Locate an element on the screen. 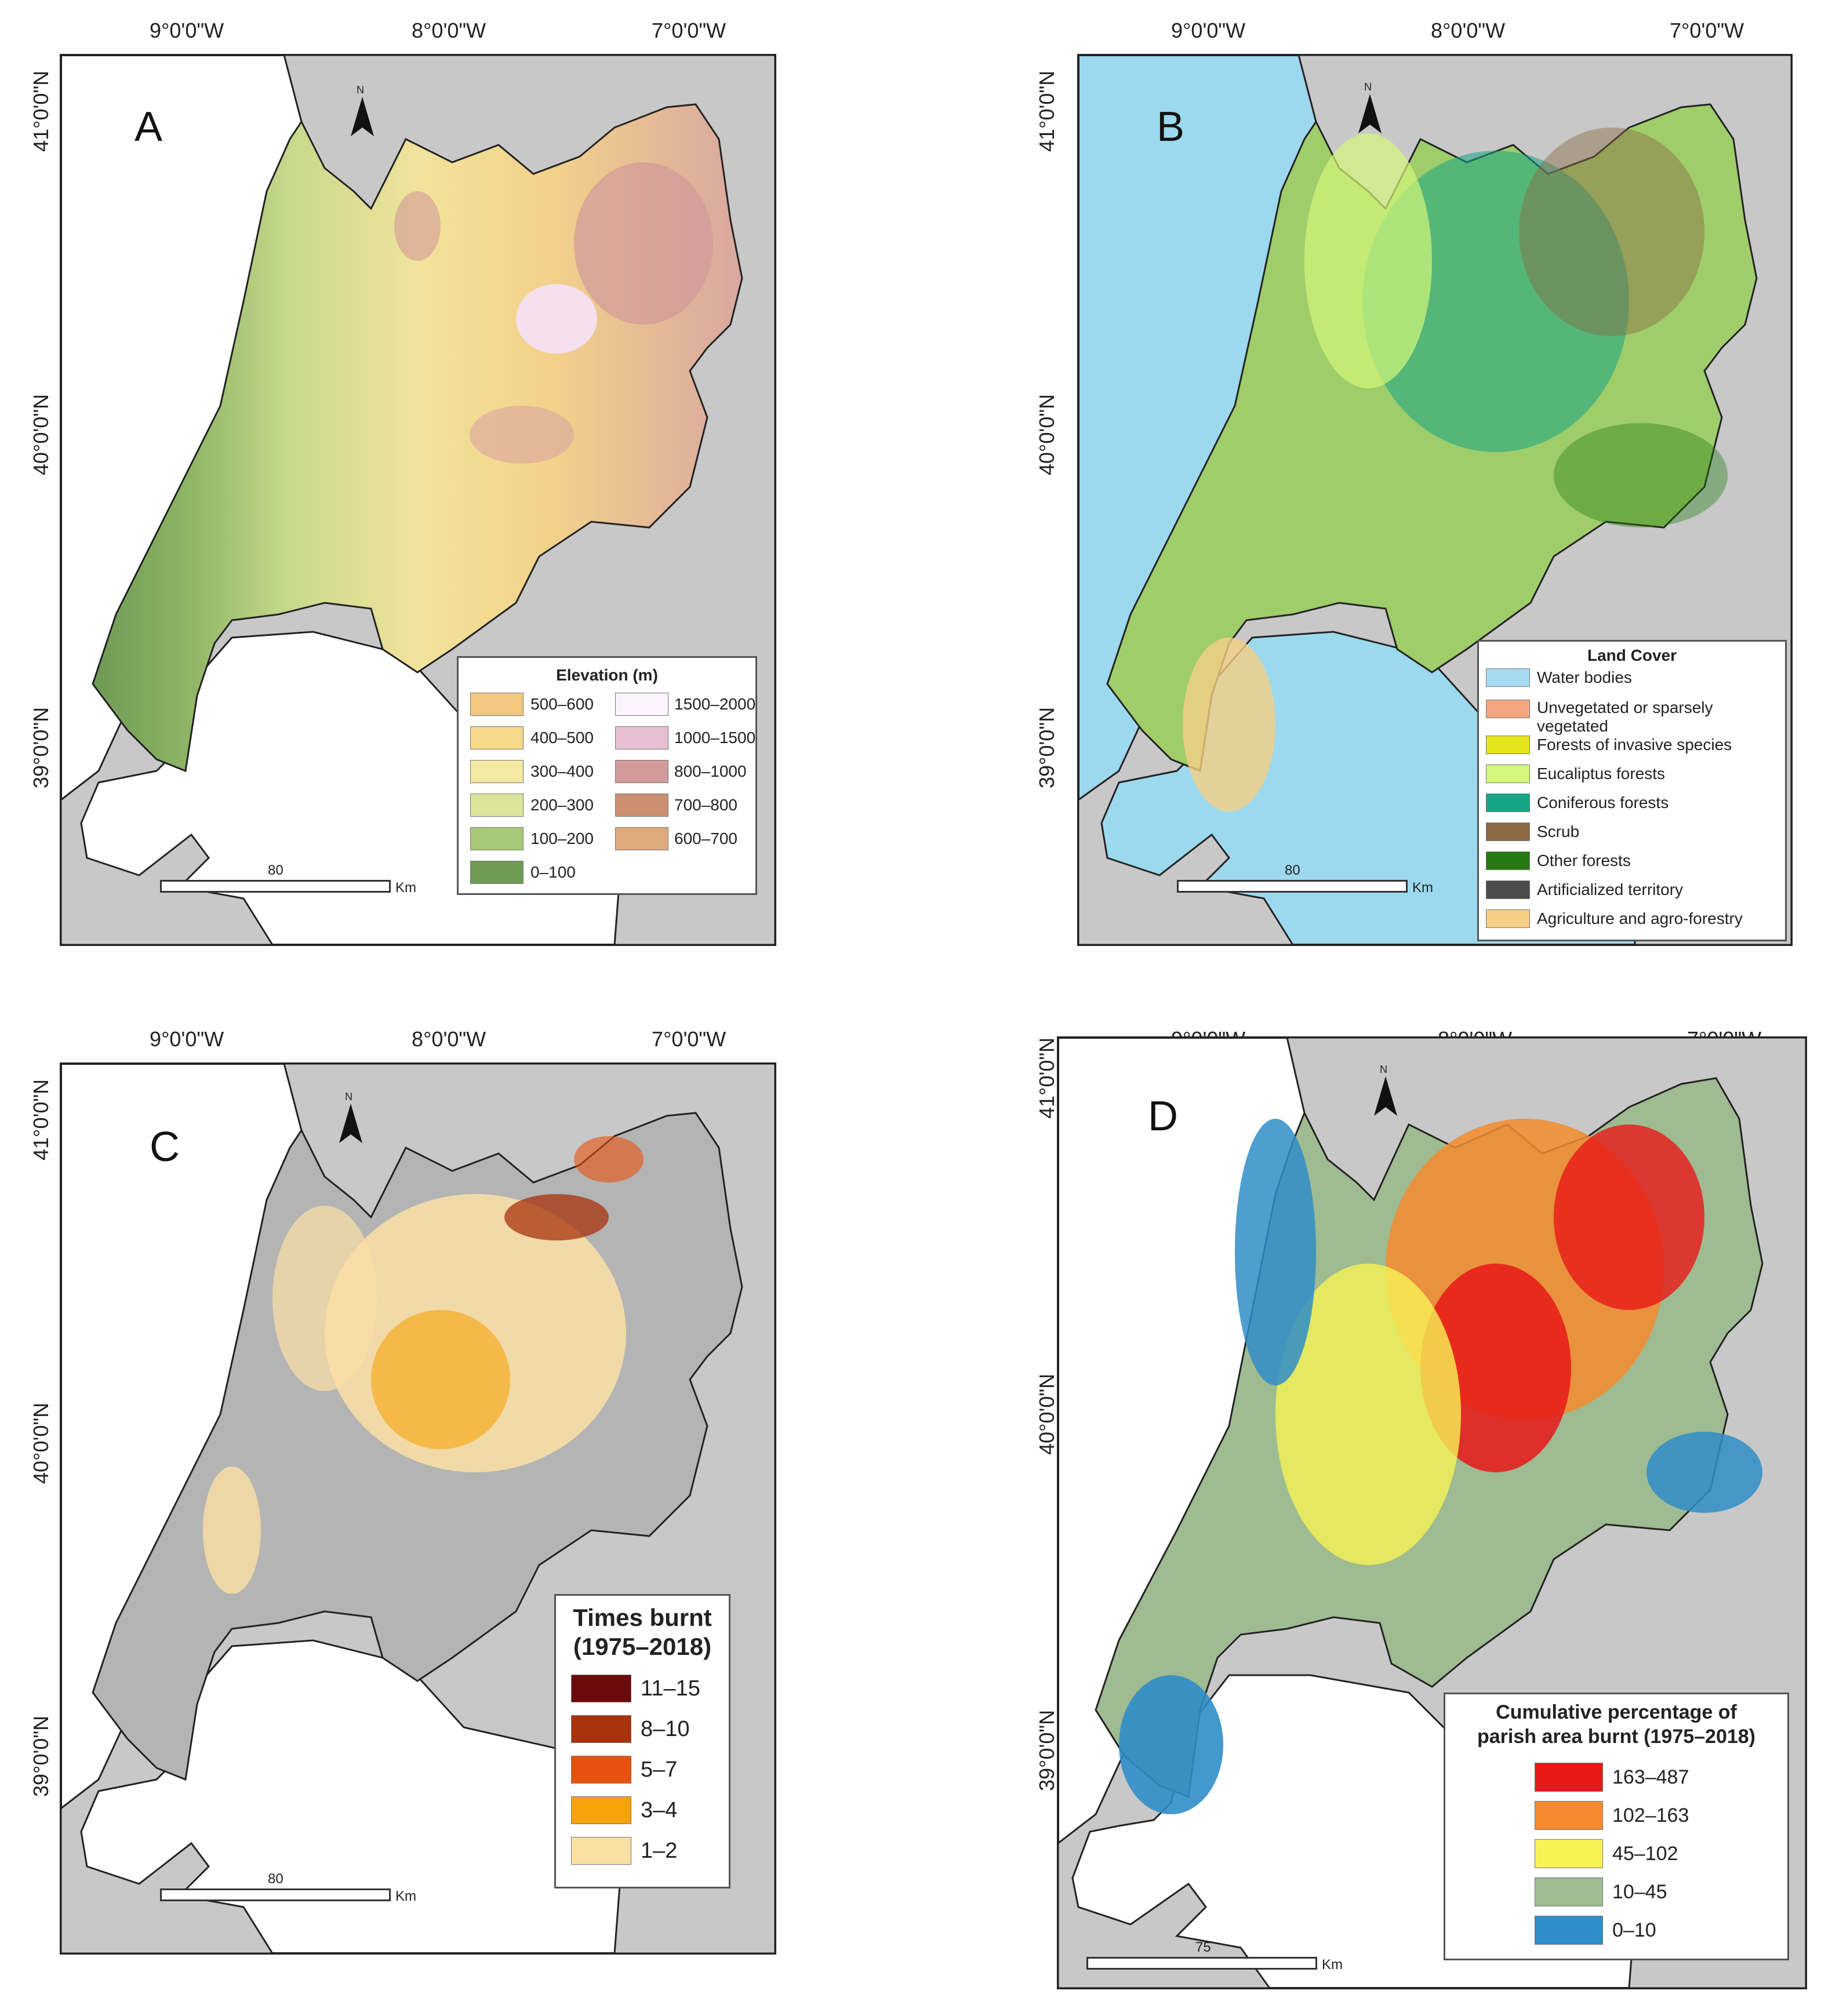  legend-label: 1000–1500 is located at coordinates (715, 738).